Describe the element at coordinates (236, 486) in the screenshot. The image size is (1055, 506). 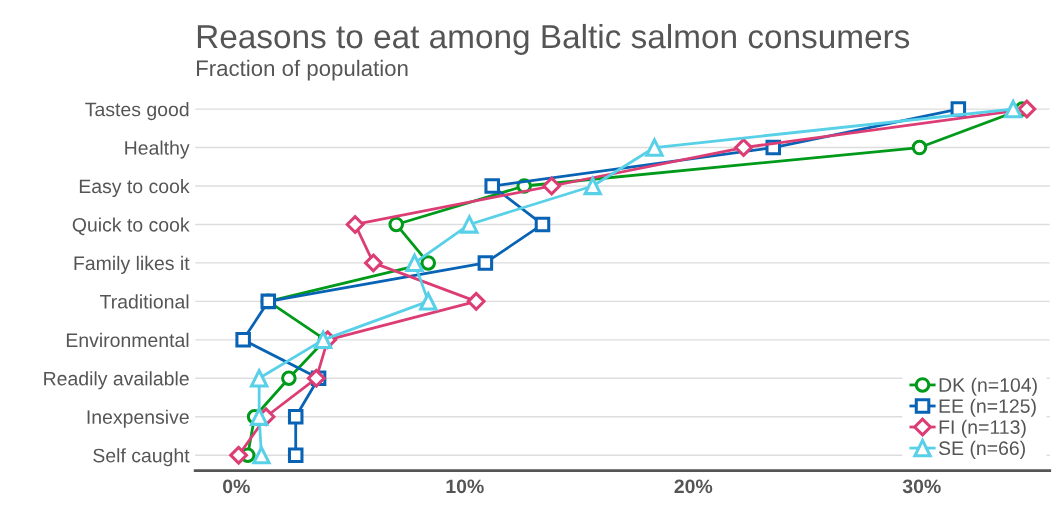
I see `x-tick-label: 0%` at that location.